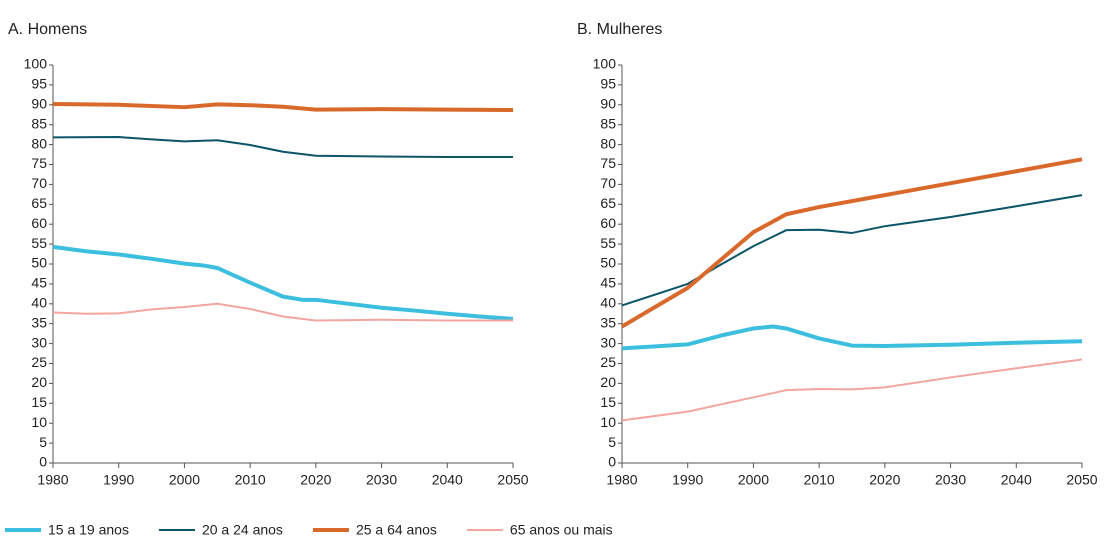 The image size is (1104, 542). Describe the element at coordinates (396, 530) in the screenshot. I see `legend-label: 25 a 64 anos` at that location.